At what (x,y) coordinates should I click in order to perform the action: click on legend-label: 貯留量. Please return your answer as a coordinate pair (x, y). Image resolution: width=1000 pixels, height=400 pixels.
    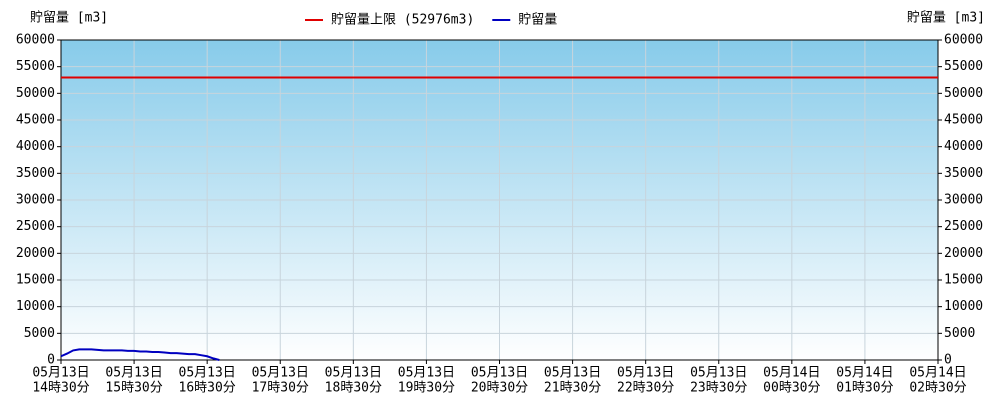
    Looking at the image, I should click on (537, 20).